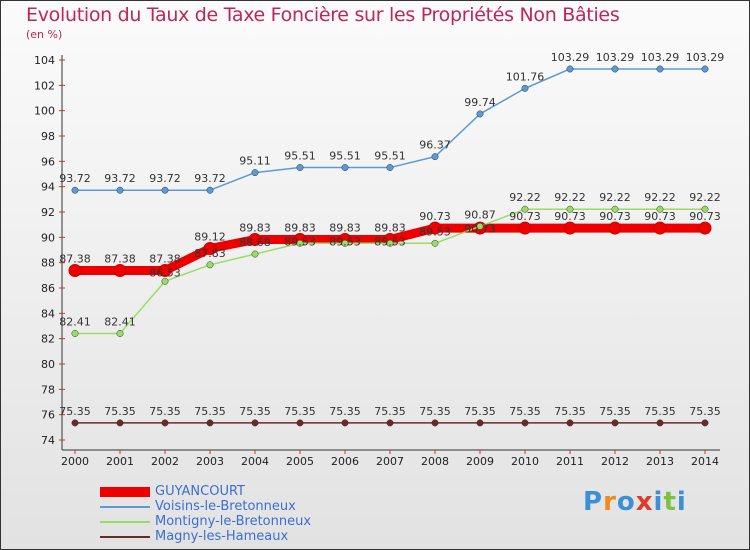 The width and height of the screenshot is (750, 550). I want to click on logo-letter: r, so click(610, 502).